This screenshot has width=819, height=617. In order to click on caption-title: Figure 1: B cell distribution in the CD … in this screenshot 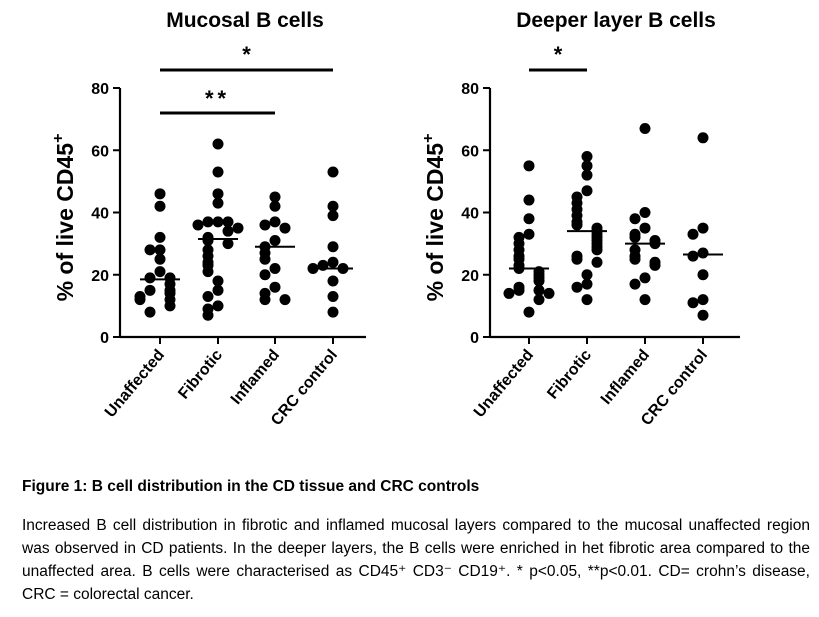, I will do `click(251, 486)`.